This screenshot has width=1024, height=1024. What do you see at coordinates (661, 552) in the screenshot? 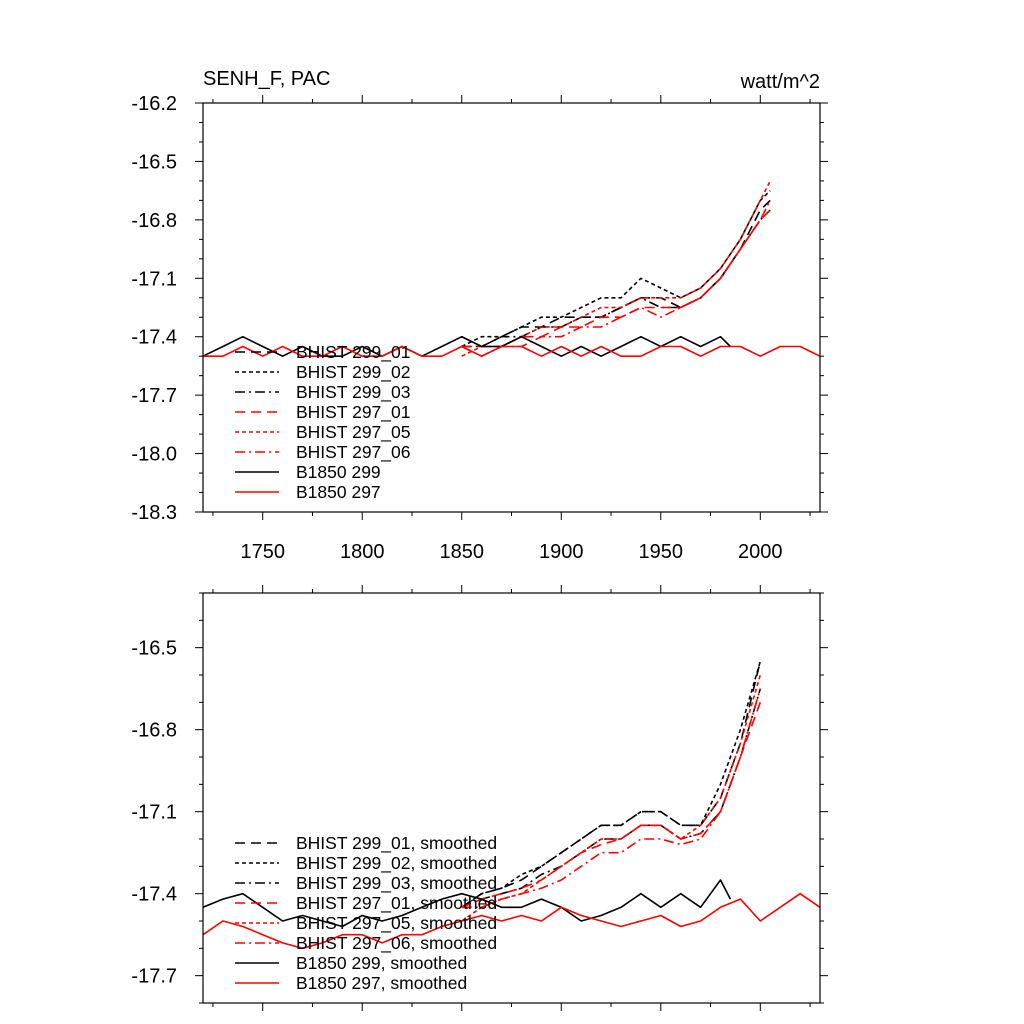
I see `x-tick-label: 1950` at bounding box center [661, 552].